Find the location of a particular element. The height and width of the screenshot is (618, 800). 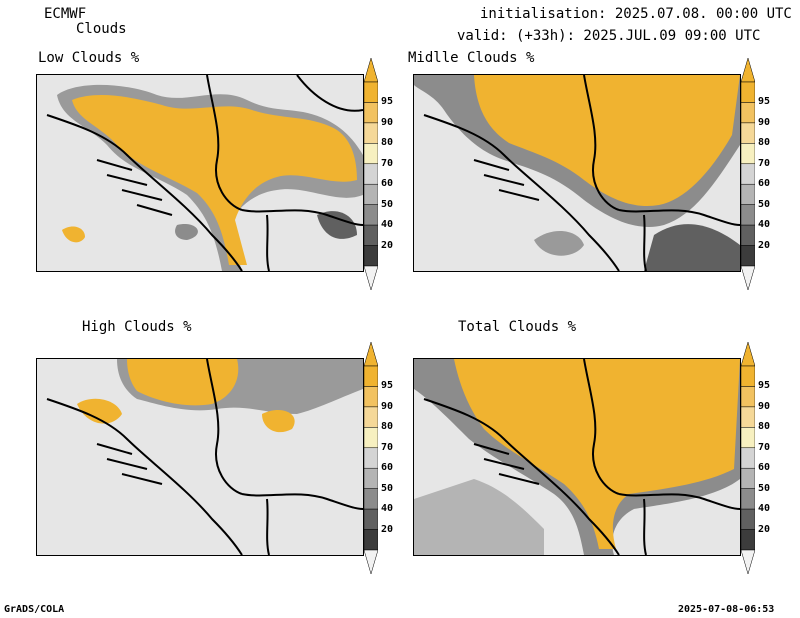

map-high-clouds is located at coordinates (200, 457).